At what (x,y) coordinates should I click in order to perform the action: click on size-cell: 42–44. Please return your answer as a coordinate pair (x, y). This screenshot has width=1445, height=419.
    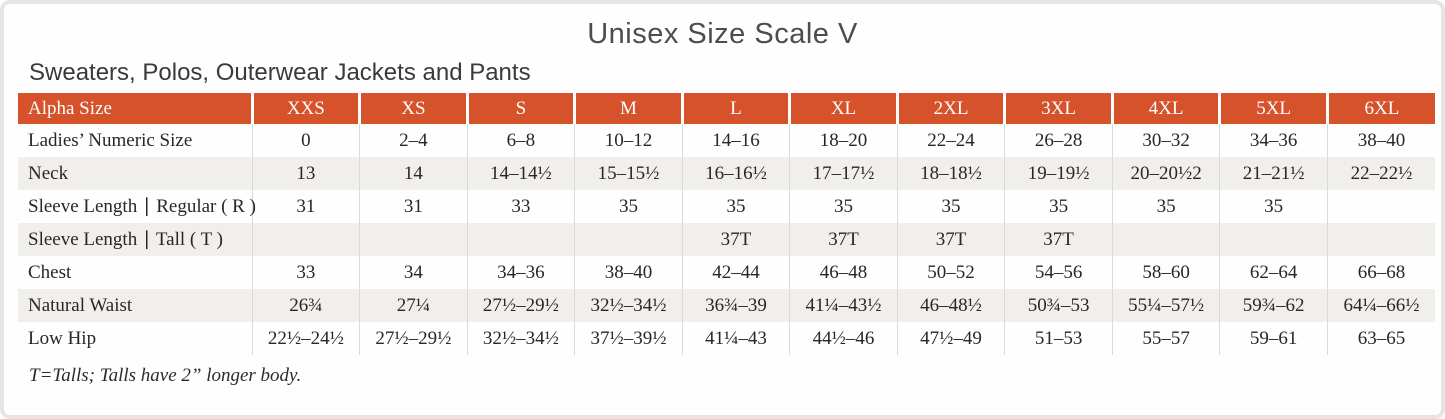
    Looking at the image, I should click on (735, 272).